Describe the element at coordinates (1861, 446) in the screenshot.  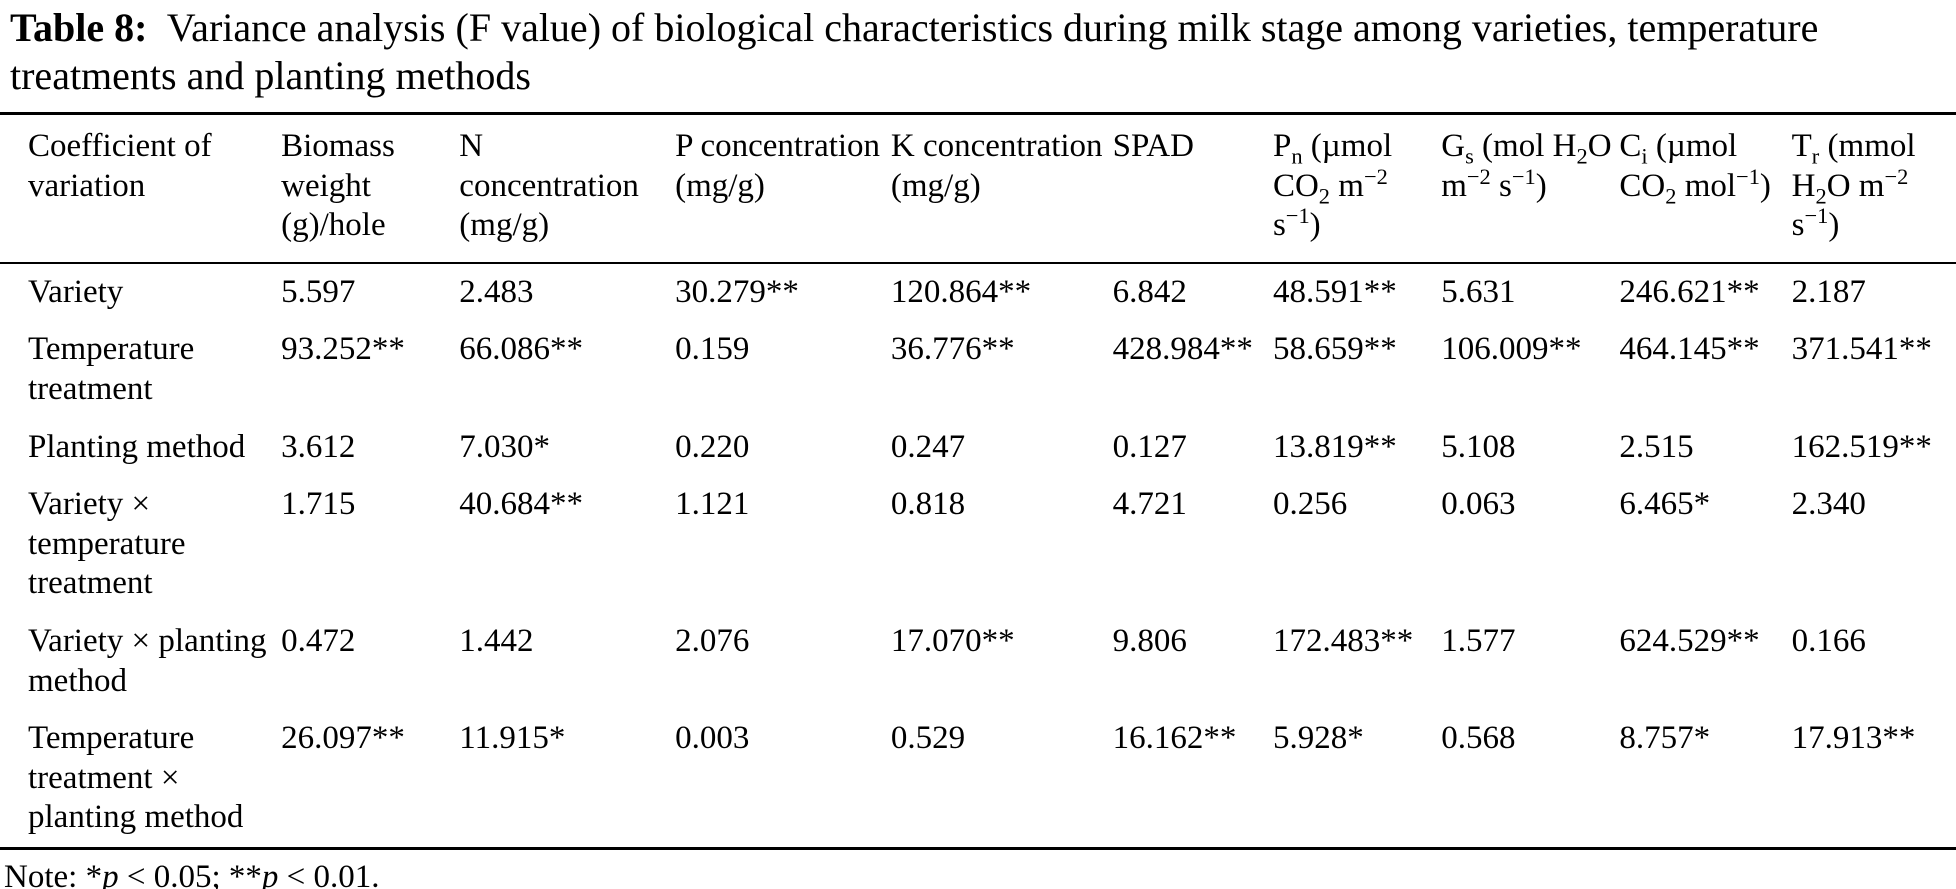
I see `table-cell: 162.519**` at that location.